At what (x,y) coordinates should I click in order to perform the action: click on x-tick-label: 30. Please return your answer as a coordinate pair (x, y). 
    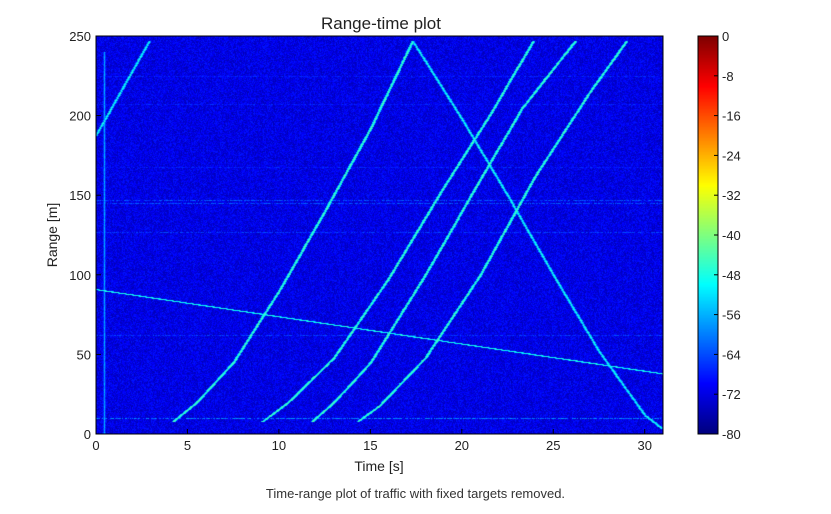
    Looking at the image, I should click on (644, 445).